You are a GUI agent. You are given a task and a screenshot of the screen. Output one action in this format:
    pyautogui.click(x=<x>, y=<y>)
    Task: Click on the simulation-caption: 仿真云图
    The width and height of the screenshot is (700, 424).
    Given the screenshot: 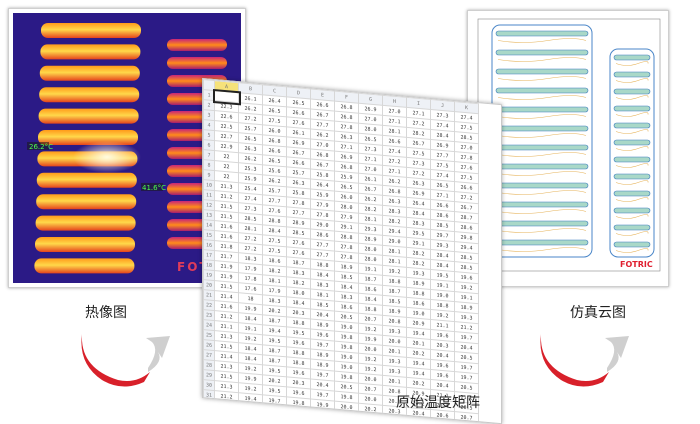 What is the action you would take?
    pyautogui.click(x=598, y=313)
    